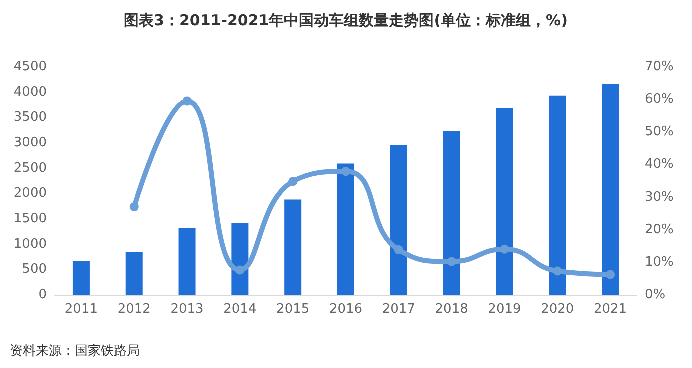  I want to click on y-tick-label: 1000, so click(30, 244).